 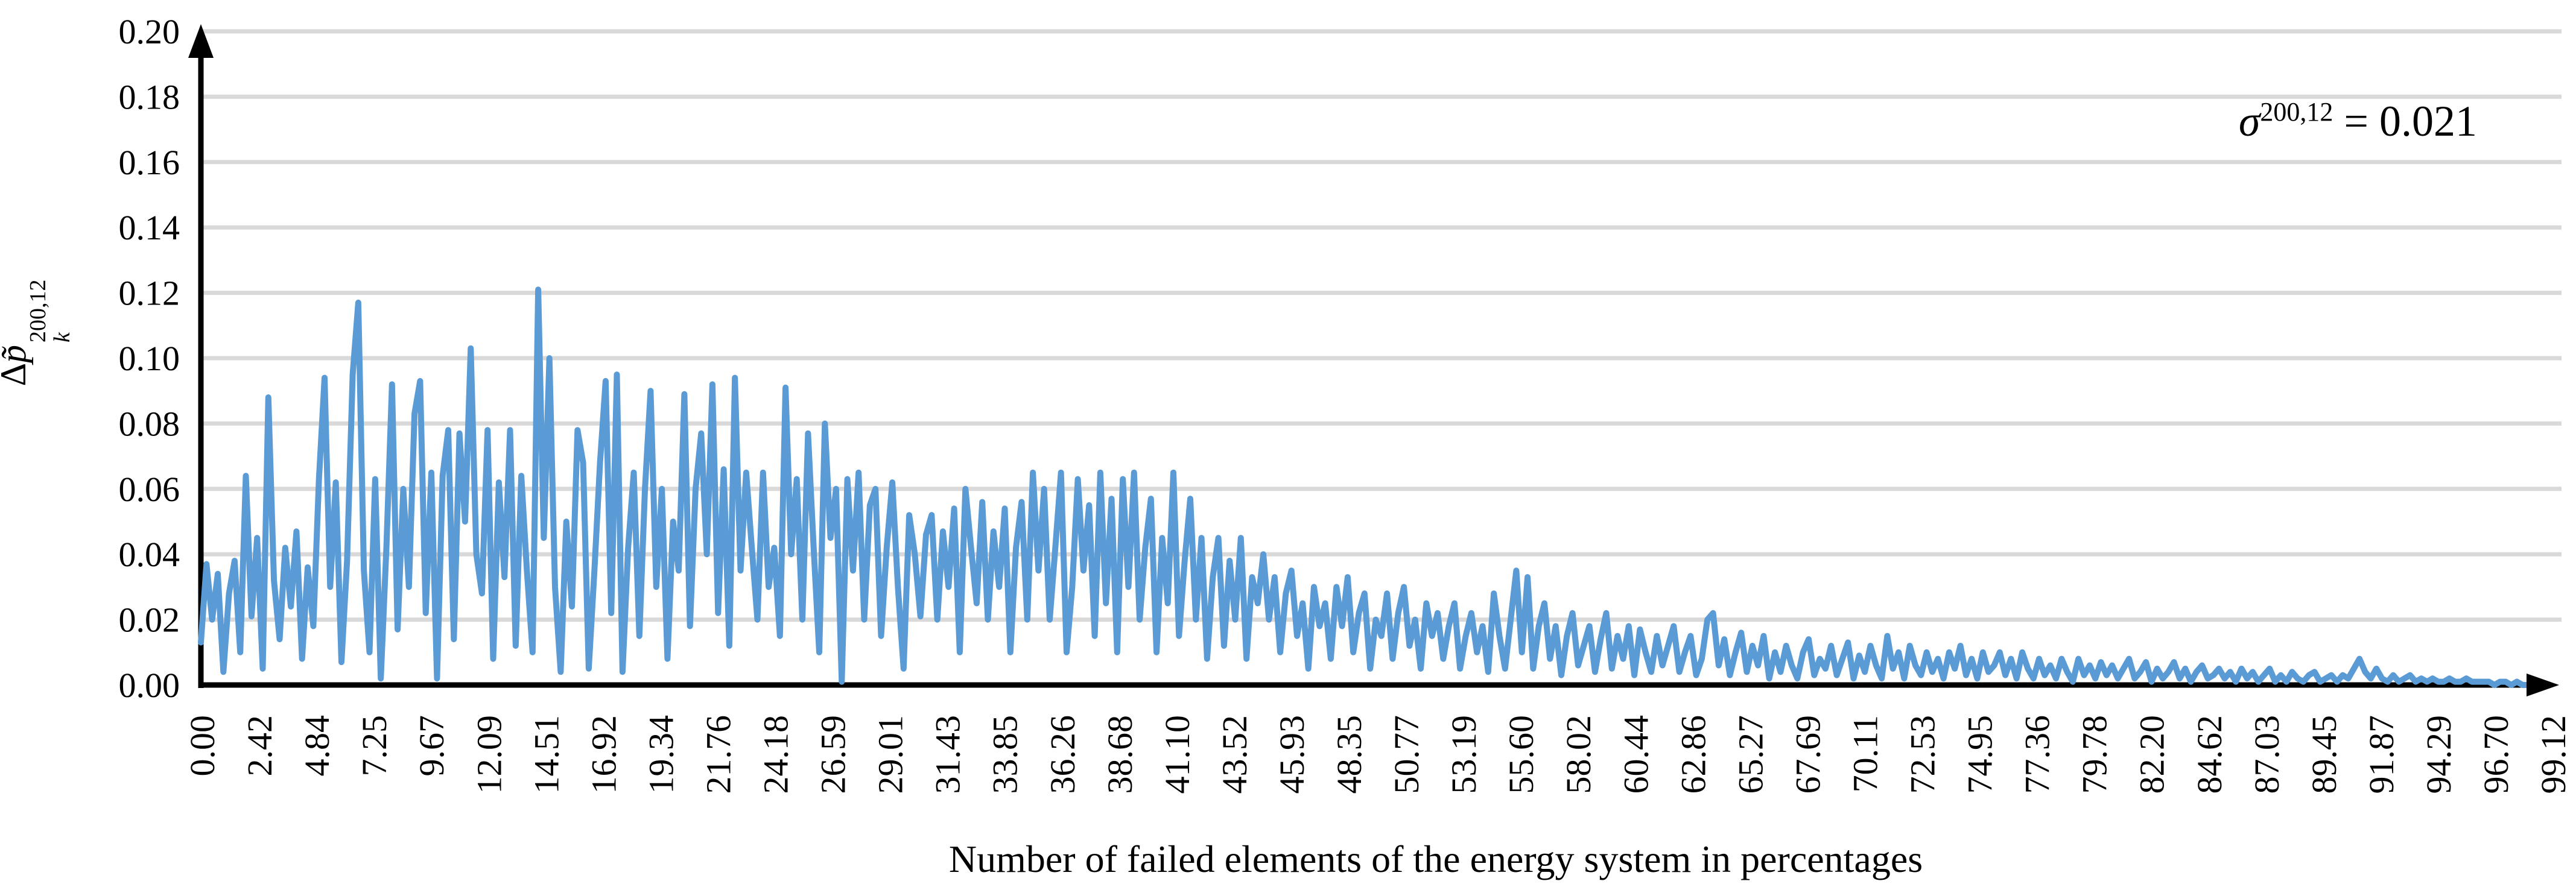 What do you see at coordinates (2543, 685) in the screenshot?
I see `x-axis-arrow-icon` at bounding box center [2543, 685].